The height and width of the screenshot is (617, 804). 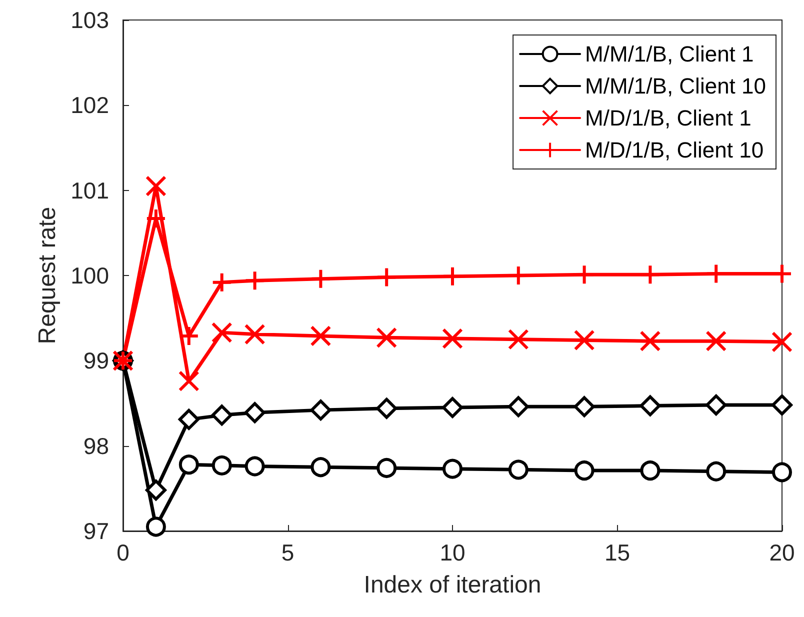 I want to click on x-axis-title: Index of iteration, so click(x=453, y=585).